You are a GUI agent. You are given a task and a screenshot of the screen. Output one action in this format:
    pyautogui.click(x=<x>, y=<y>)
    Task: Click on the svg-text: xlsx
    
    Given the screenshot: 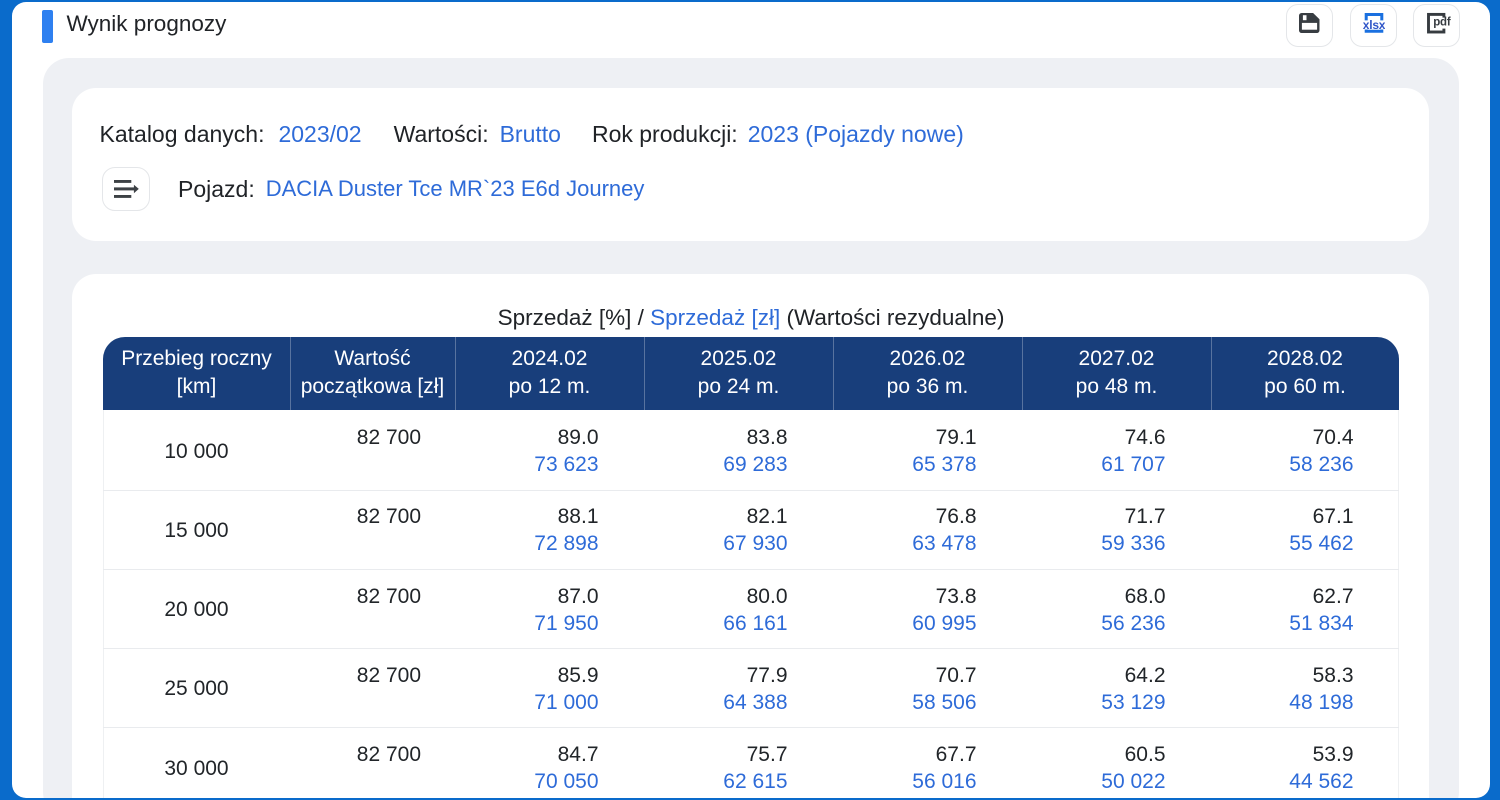 What is the action you would take?
    pyautogui.click(x=1374, y=24)
    